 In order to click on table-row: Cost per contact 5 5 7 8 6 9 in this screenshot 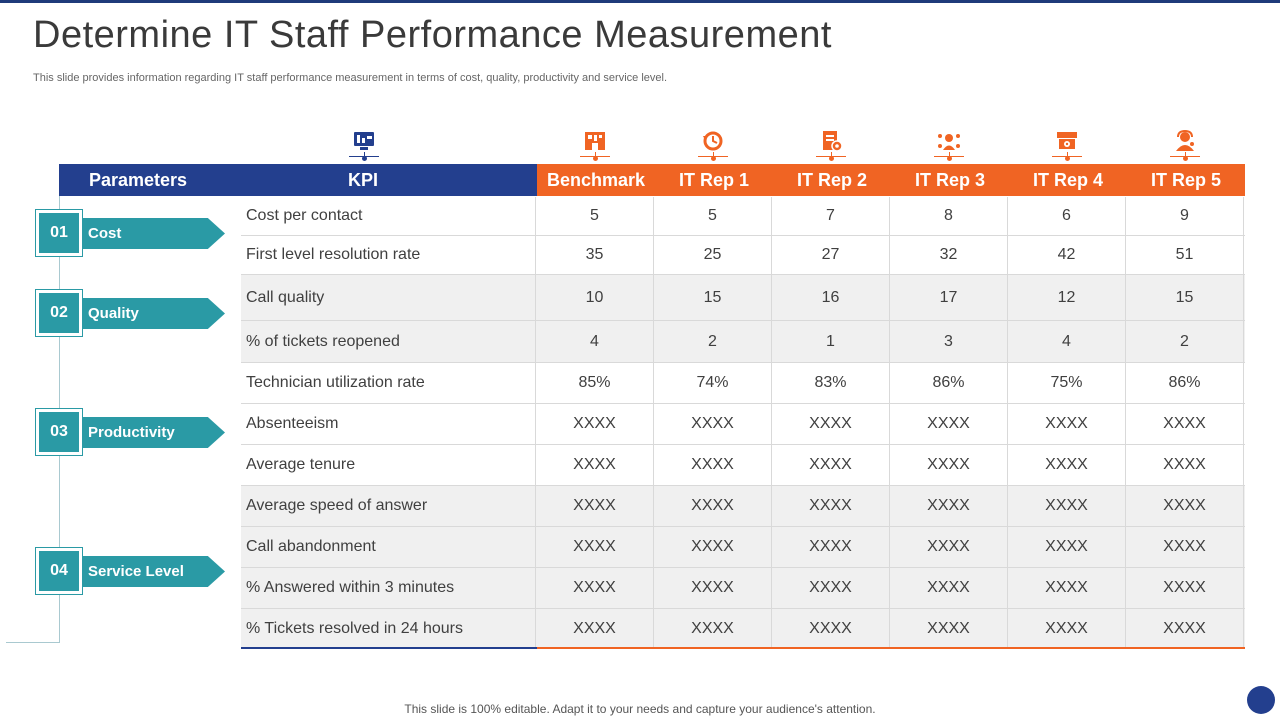, I will do `click(743, 216)`.